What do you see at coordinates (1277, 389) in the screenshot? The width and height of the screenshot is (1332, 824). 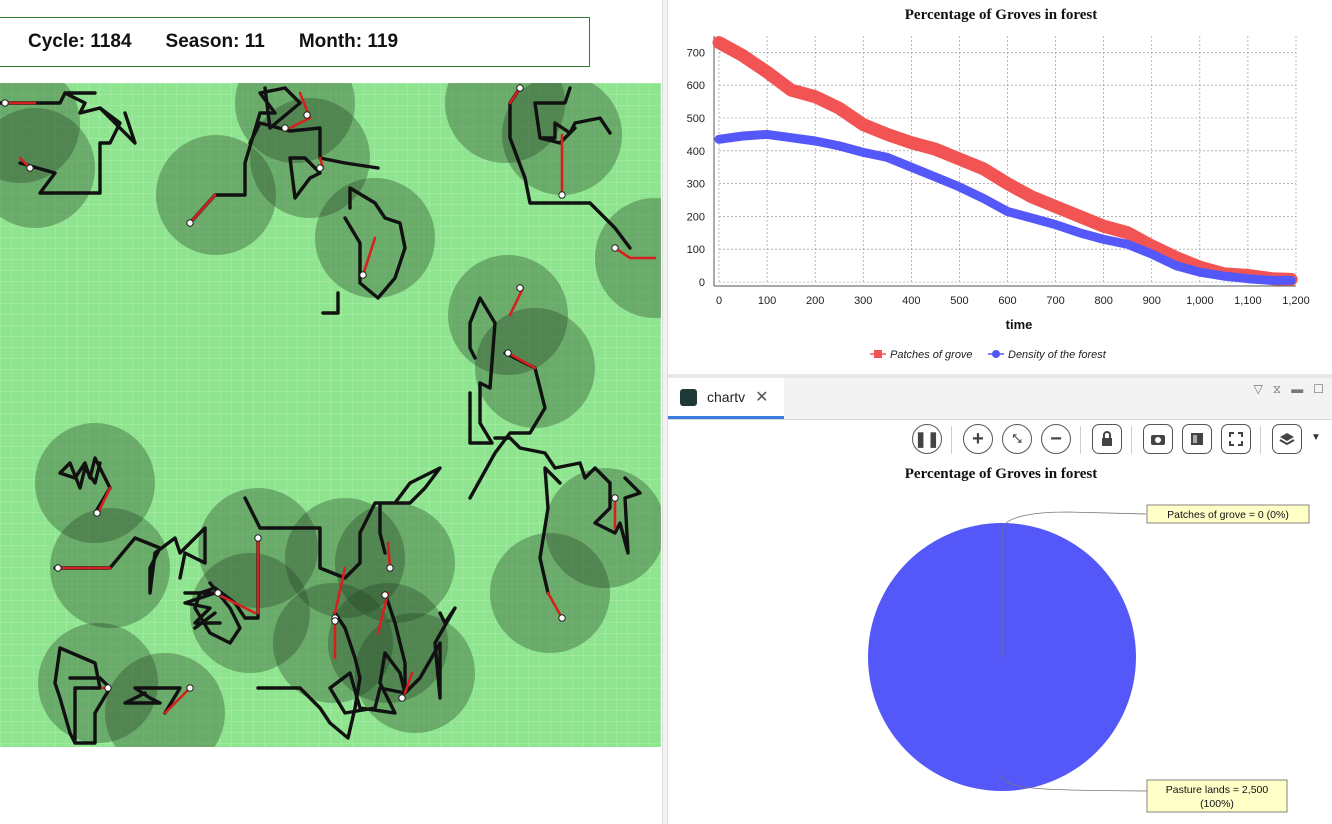 I see `view-collapse-icon: ⧖` at bounding box center [1277, 389].